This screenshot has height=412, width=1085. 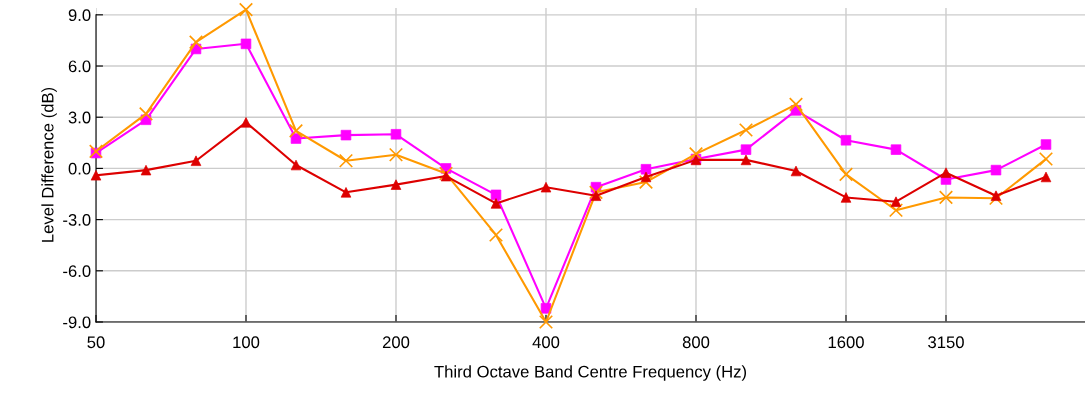 I want to click on y-tick-label: 0.0, so click(x=79, y=168).